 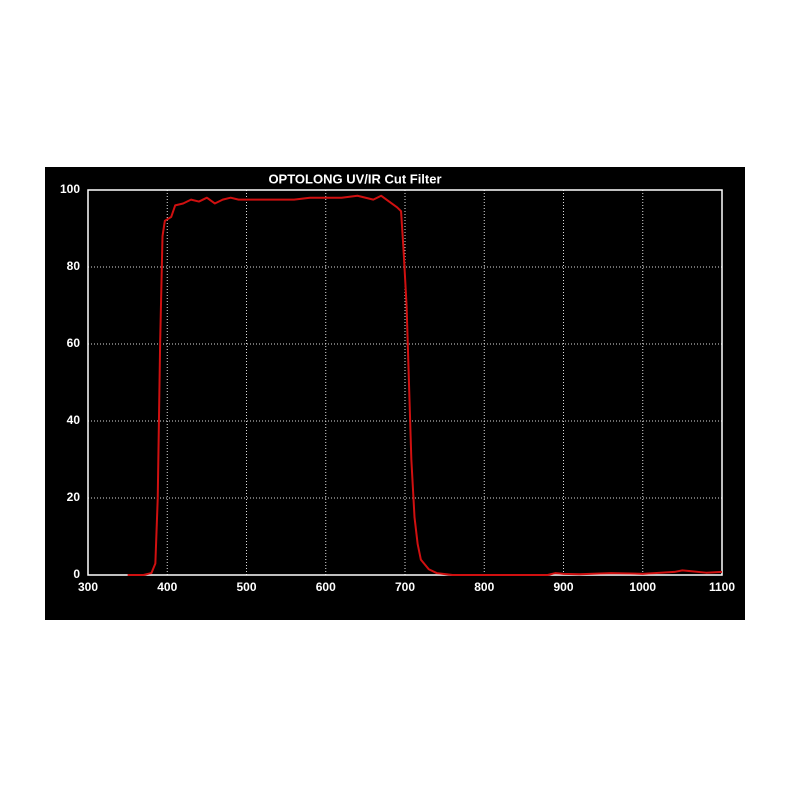 I want to click on x-tick-label: 800, so click(x=484, y=587).